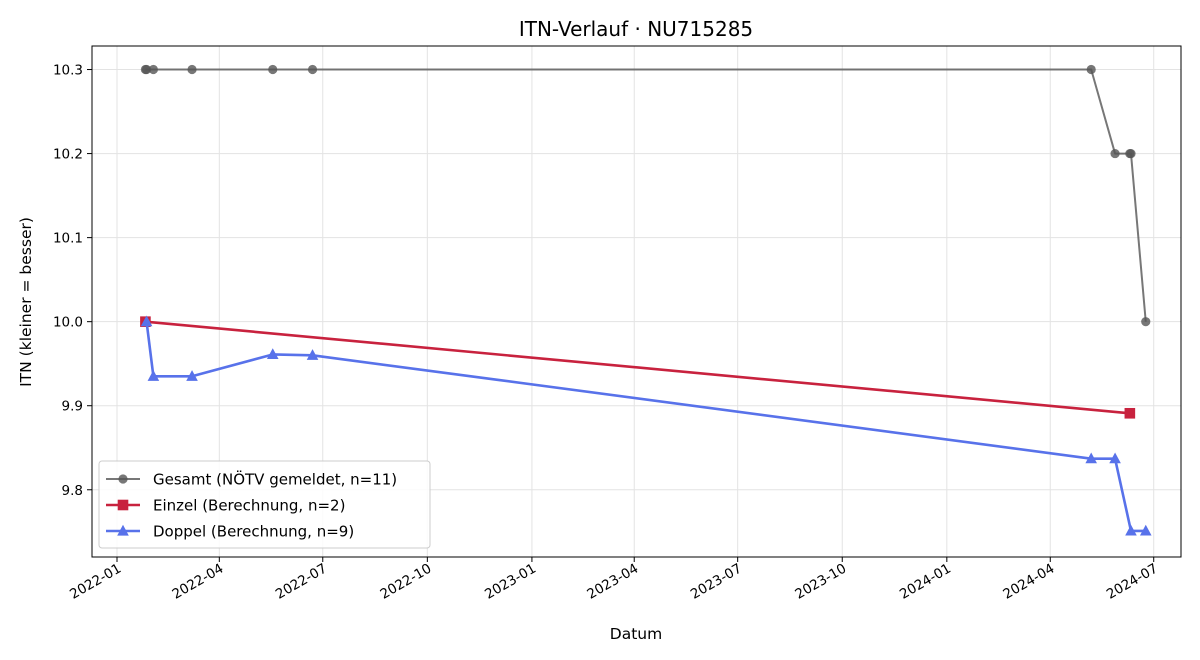 The height and width of the screenshot is (660, 1200). I want to click on x-tick-label: 2022-01, so click(95, 582).